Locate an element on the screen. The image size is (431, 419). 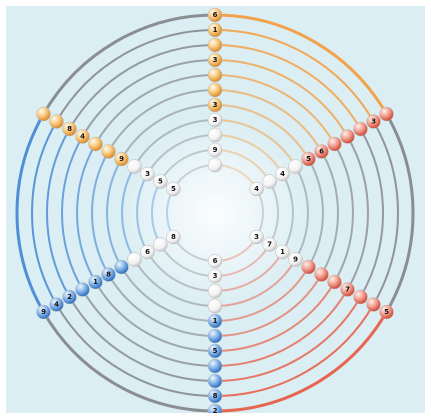
ball-number: 4 is located at coordinates (82, 137).